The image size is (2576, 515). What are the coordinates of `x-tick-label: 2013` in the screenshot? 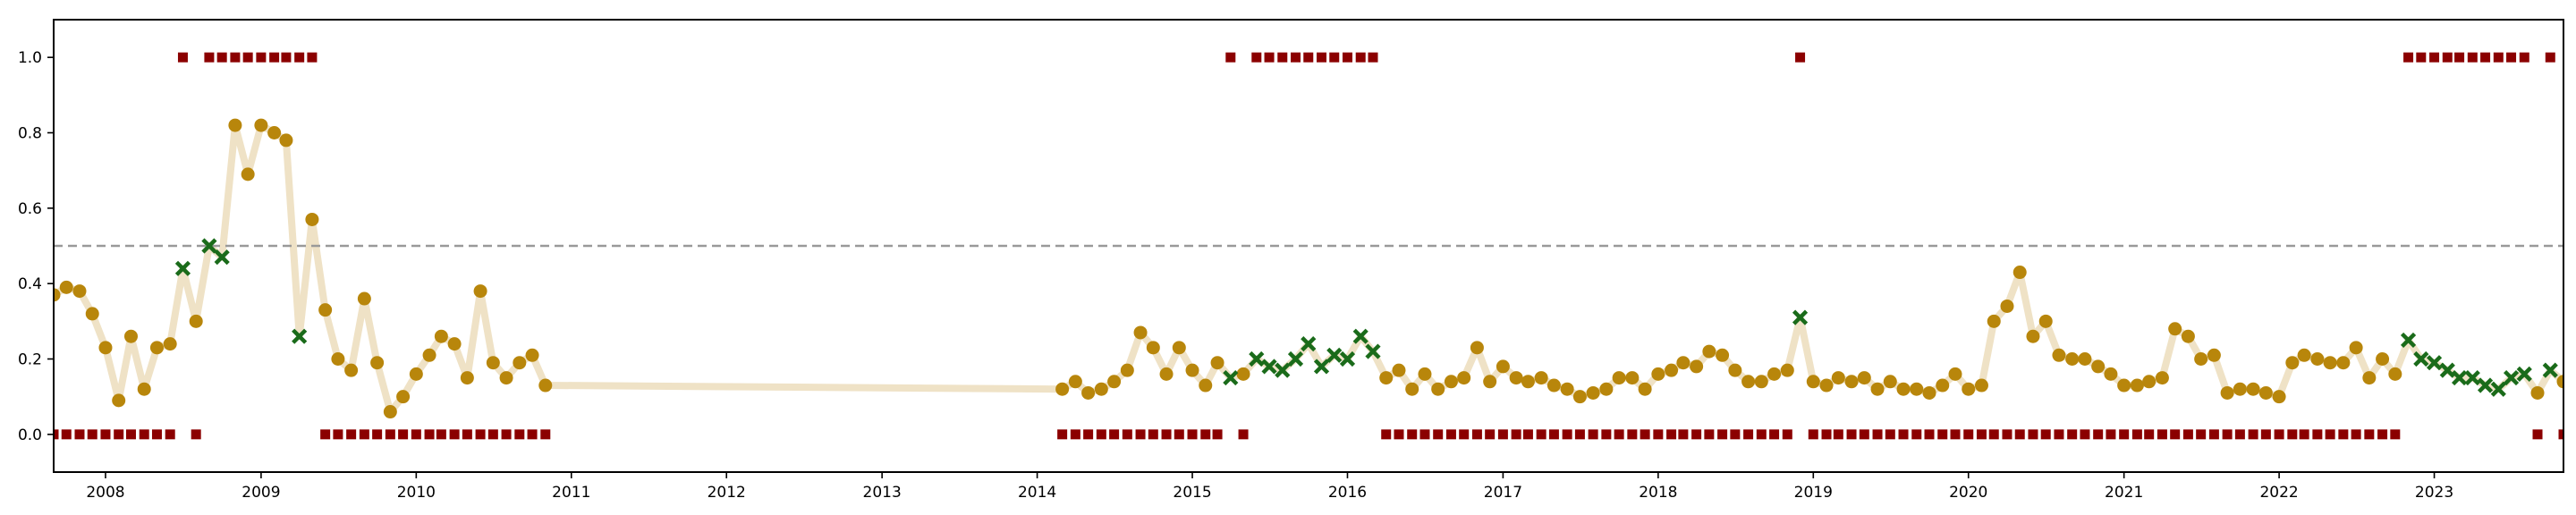 It's located at (882, 493).